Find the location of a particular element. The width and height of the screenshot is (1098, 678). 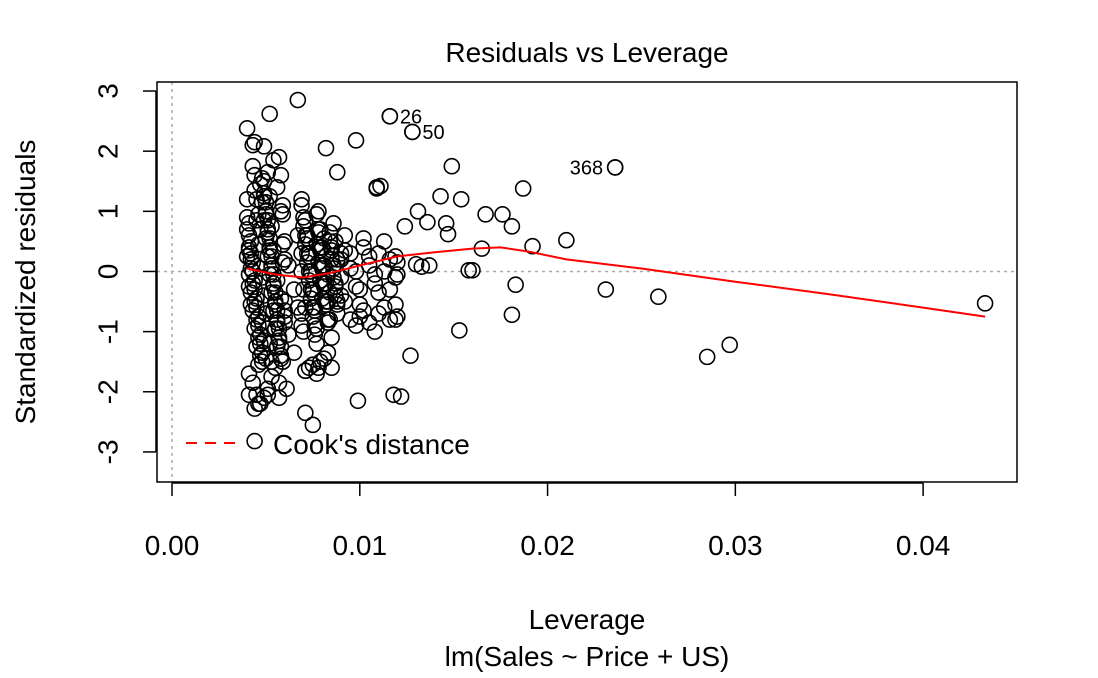

x-tick-label: 0.01 is located at coordinates (360, 545).